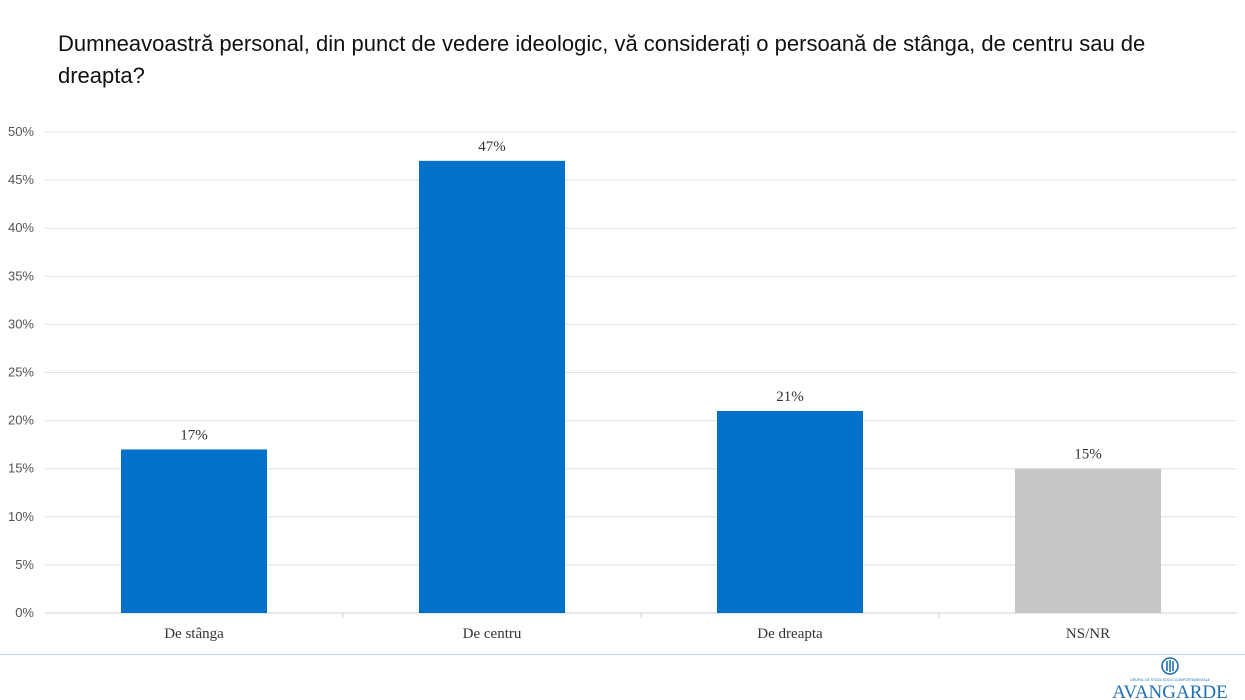  What do you see at coordinates (790, 634) in the screenshot?
I see `x-tick-label: De dreapta` at bounding box center [790, 634].